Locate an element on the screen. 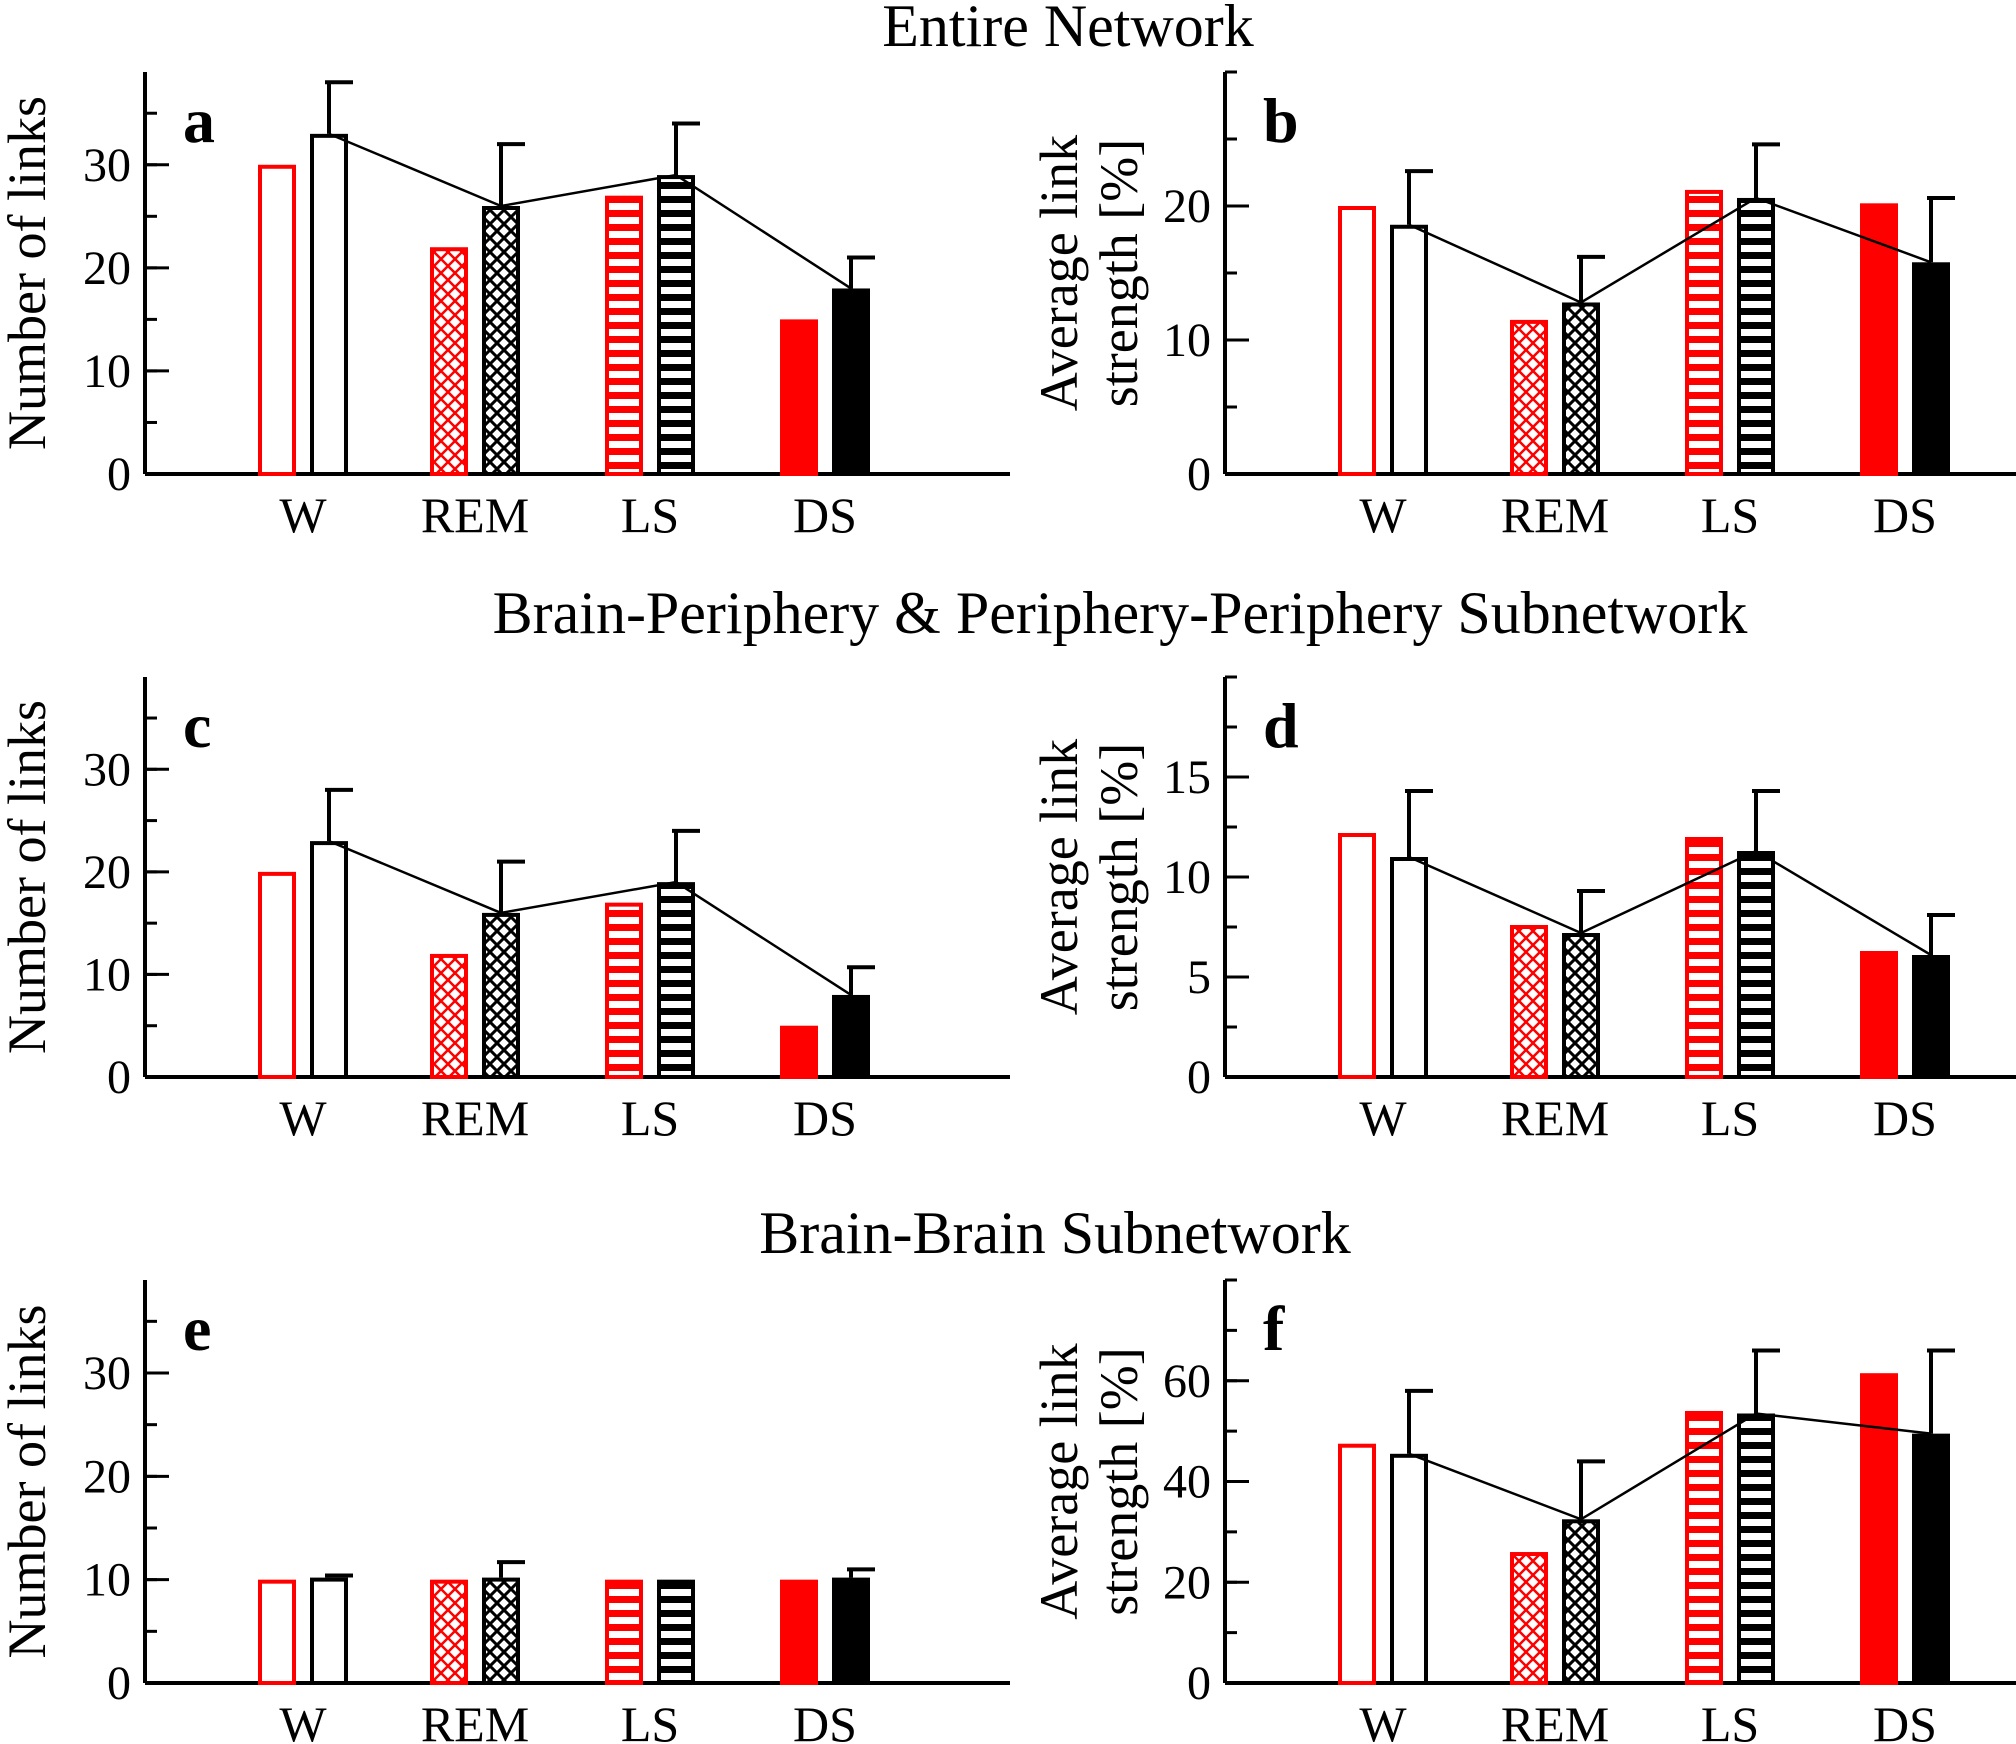  section-title-entire-network: Entire Network is located at coordinates (1068, 29).